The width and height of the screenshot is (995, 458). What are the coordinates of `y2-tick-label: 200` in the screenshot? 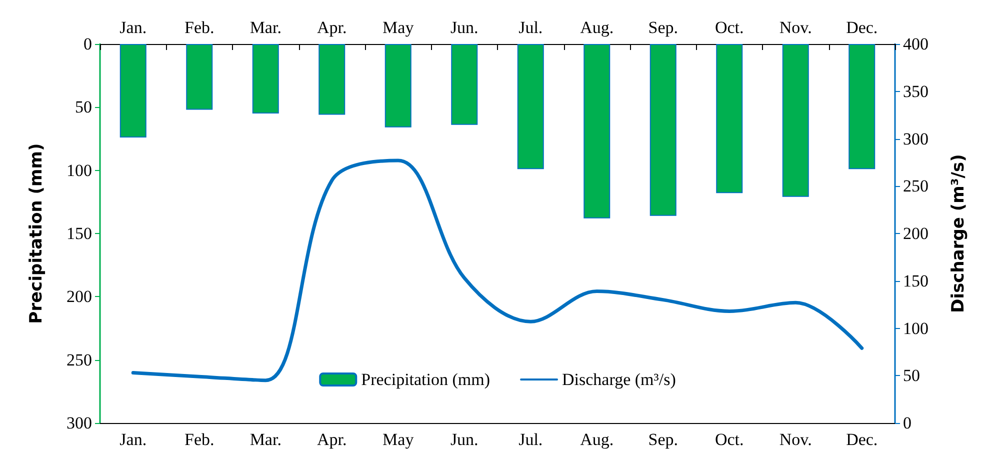 It's located at (915, 233).